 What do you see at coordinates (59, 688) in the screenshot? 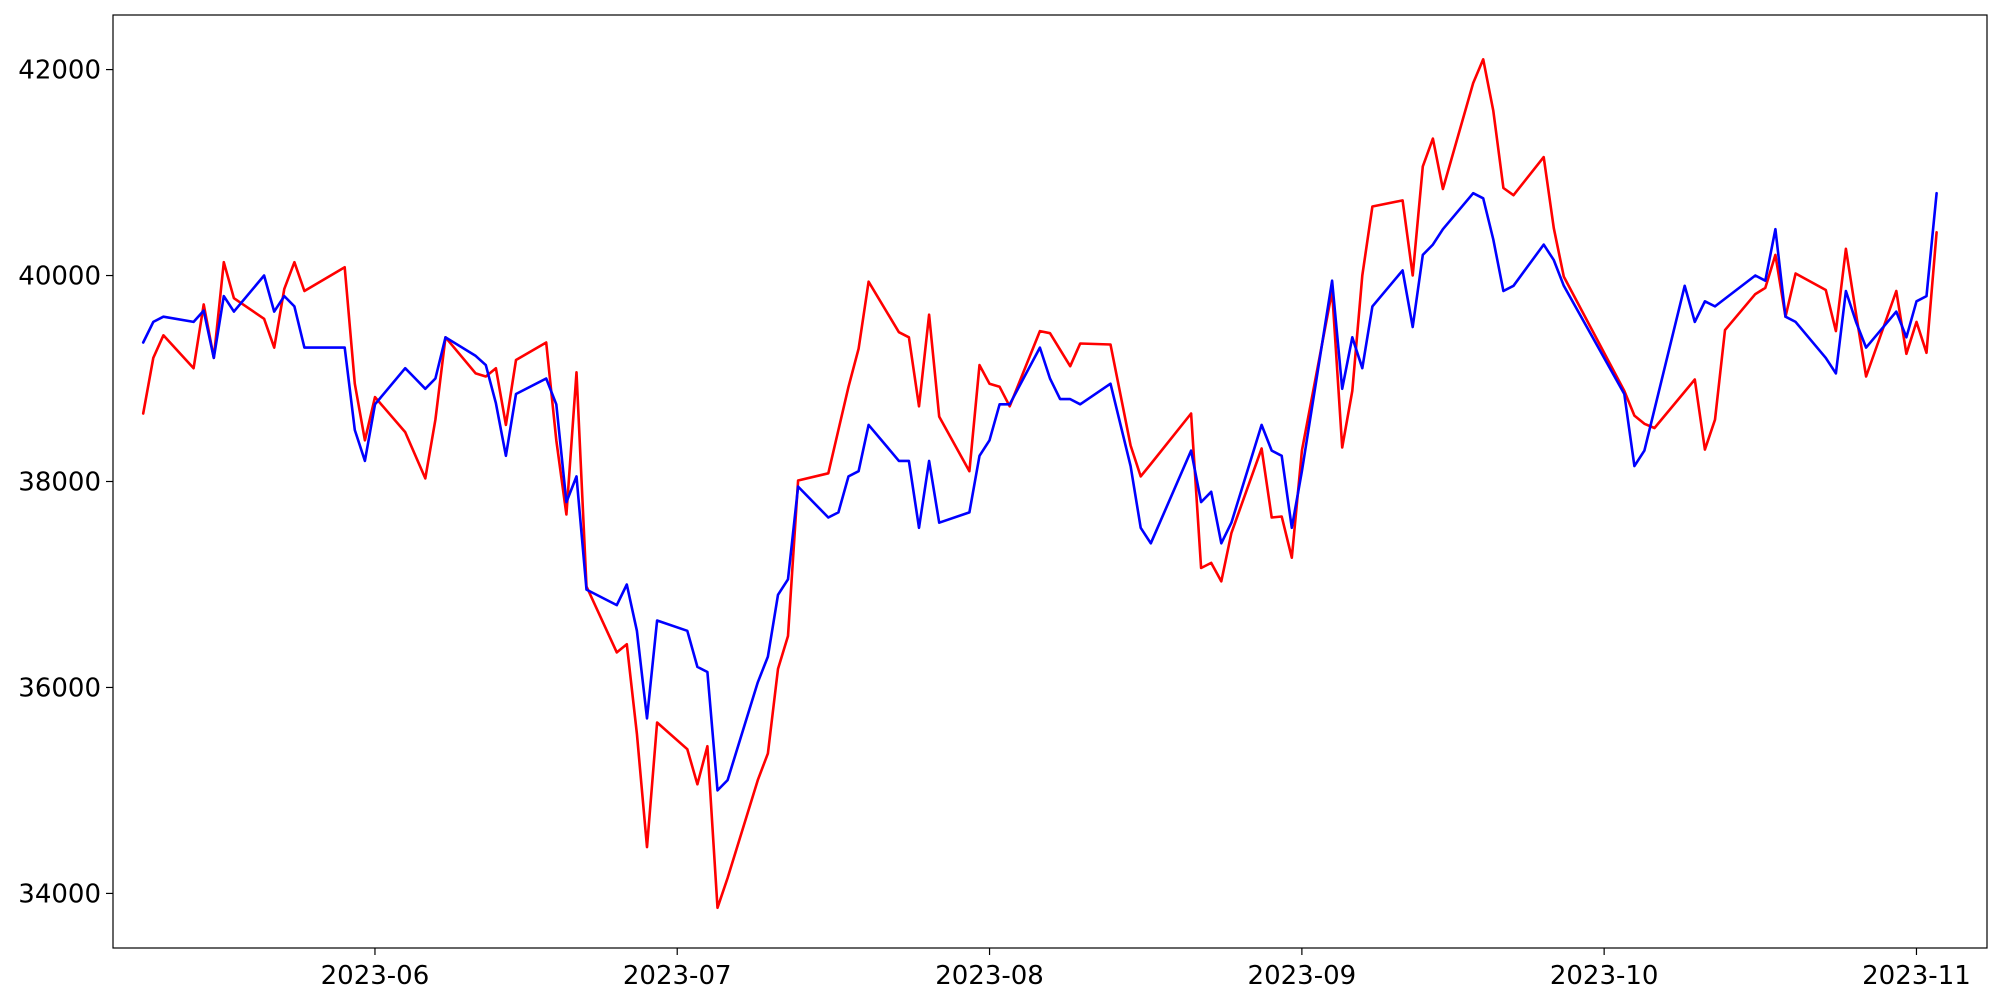
I see `y-tick-label: 36000` at bounding box center [59, 688].